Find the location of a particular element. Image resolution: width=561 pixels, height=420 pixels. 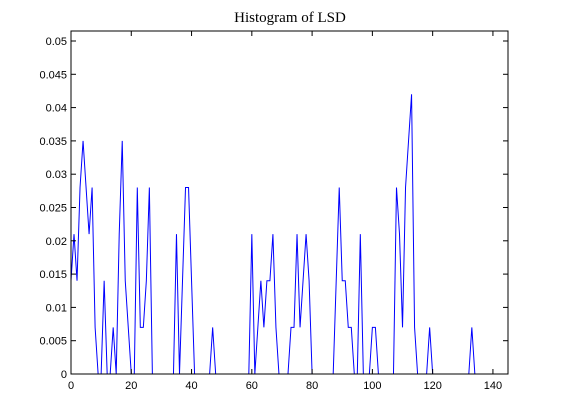

x-tick-label: 100 is located at coordinates (372, 386).